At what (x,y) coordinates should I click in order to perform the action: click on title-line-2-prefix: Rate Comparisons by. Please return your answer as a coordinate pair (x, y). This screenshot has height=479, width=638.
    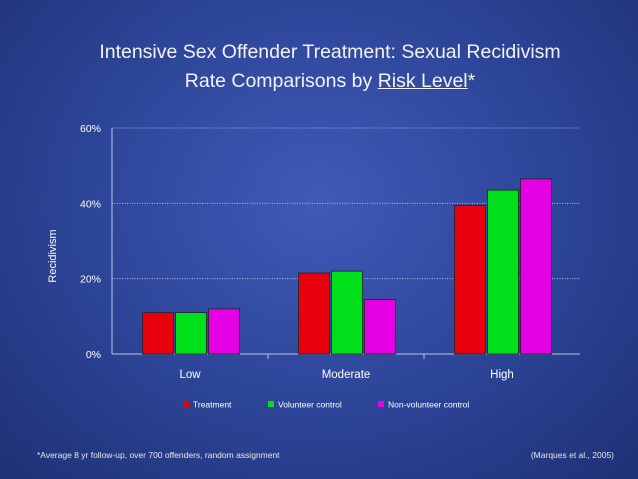
    Looking at the image, I should click on (281, 81).